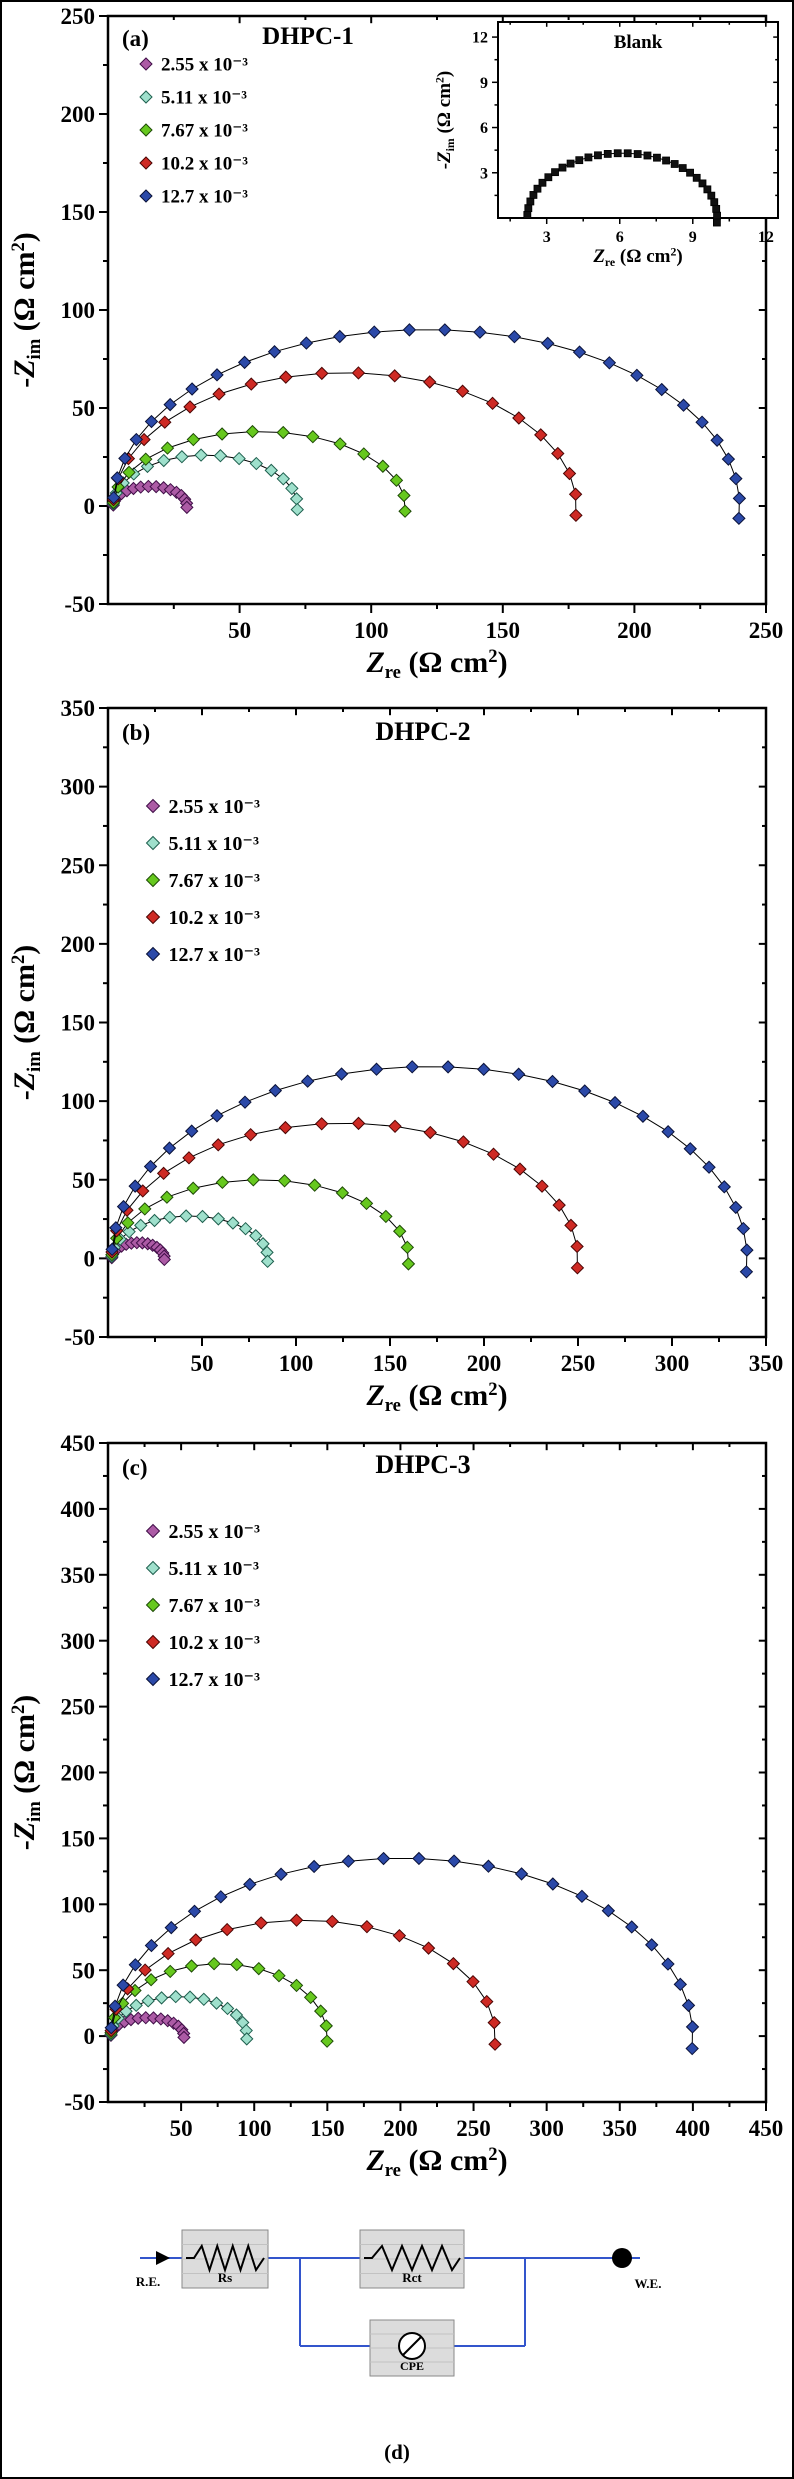 Image resolution: width=794 pixels, height=2479 pixels. I want to click on legend-label: 10.2 x 10⁻³, so click(215, 1643).